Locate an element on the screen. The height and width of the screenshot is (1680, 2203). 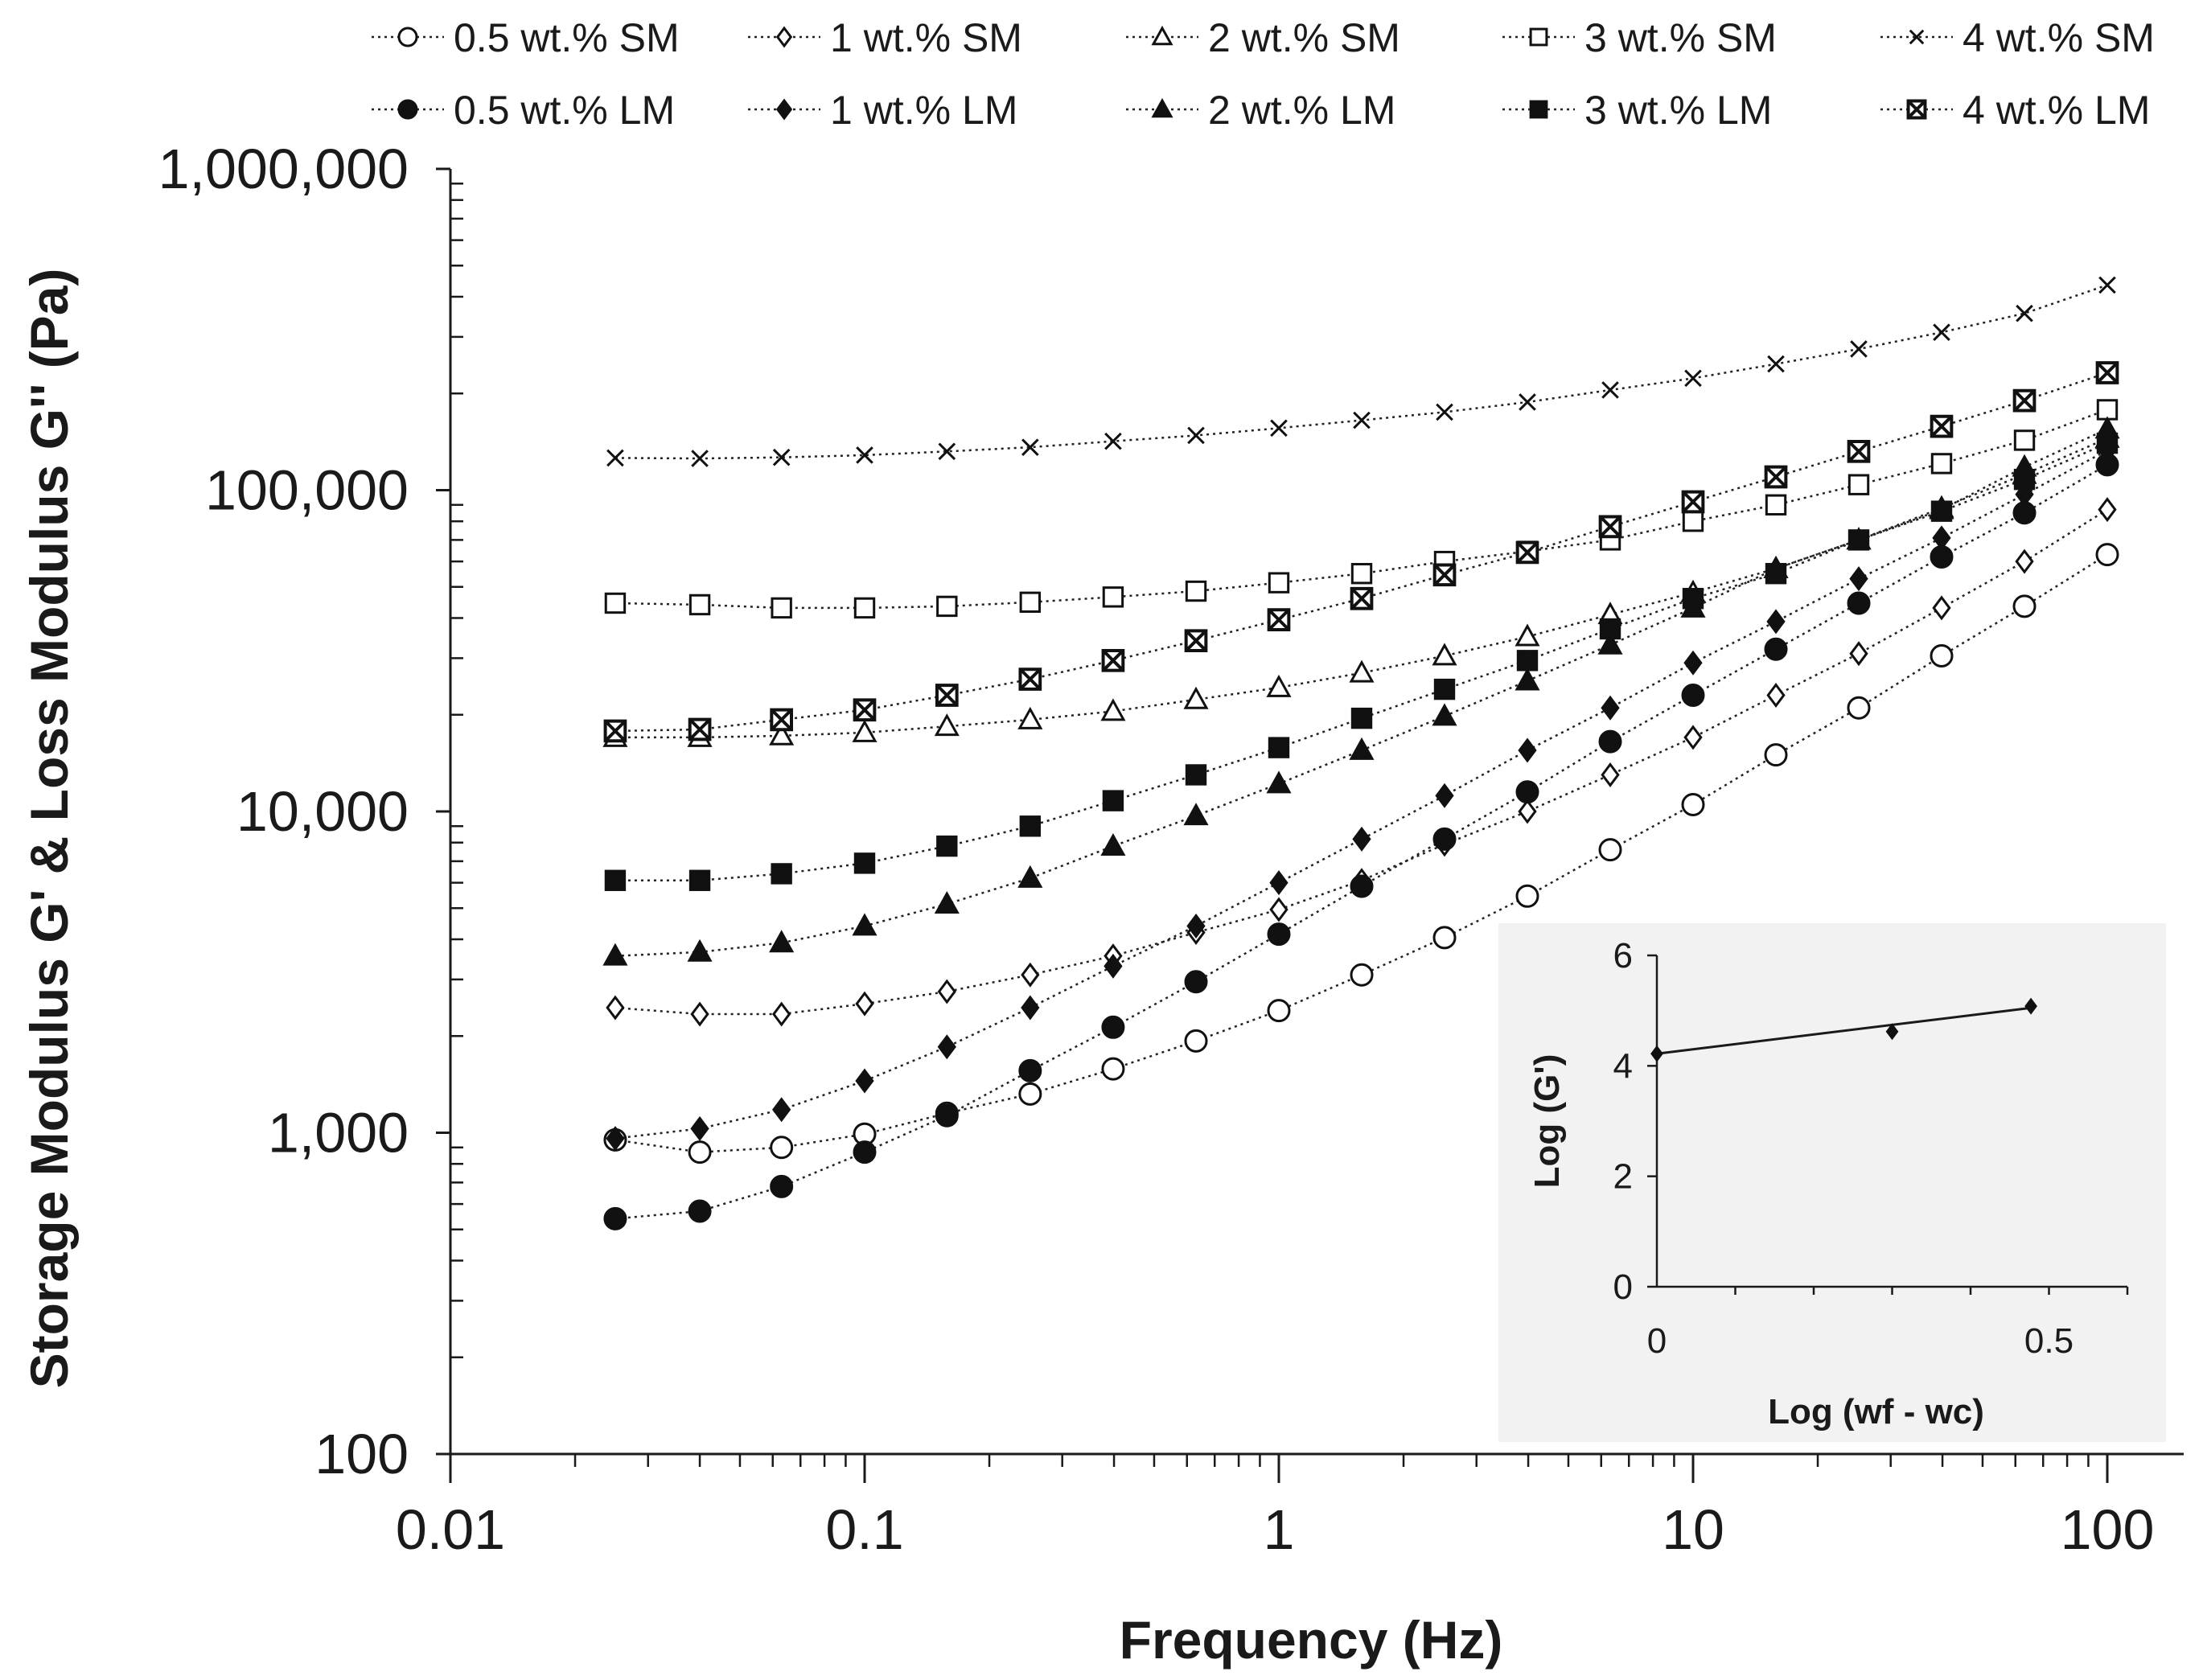
inset-data-point is located at coordinates (1656, 1054).